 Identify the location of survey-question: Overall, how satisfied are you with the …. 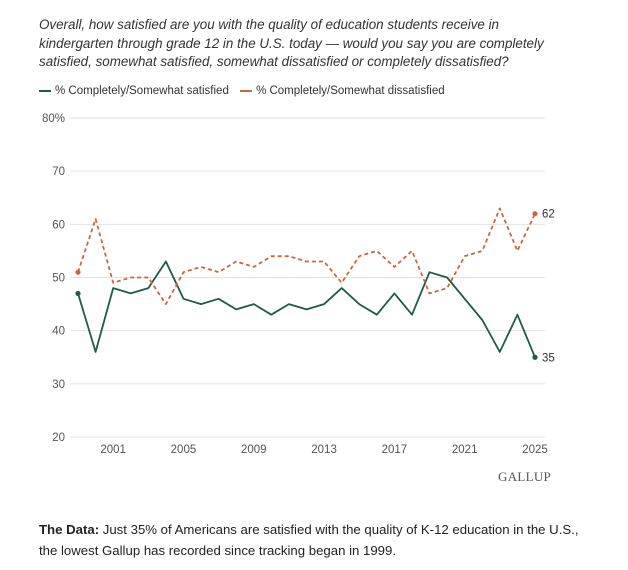
(291, 43).